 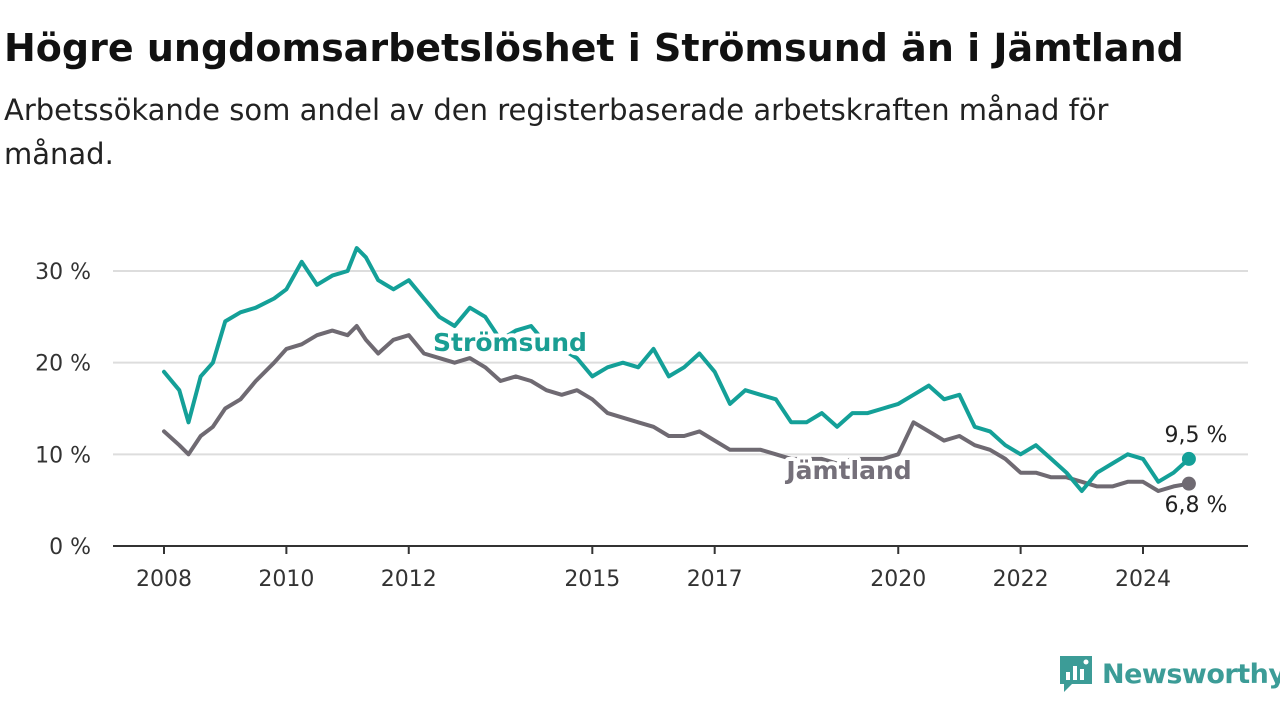 I want to click on x-tick-label: 2020, so click(x=898, y=579).